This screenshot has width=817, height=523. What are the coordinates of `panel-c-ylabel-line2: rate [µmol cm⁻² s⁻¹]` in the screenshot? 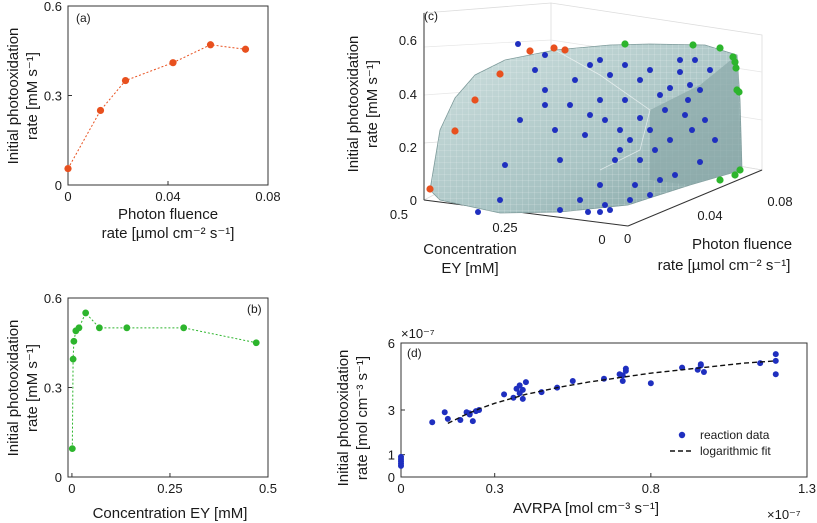 It's located at (724, 265).